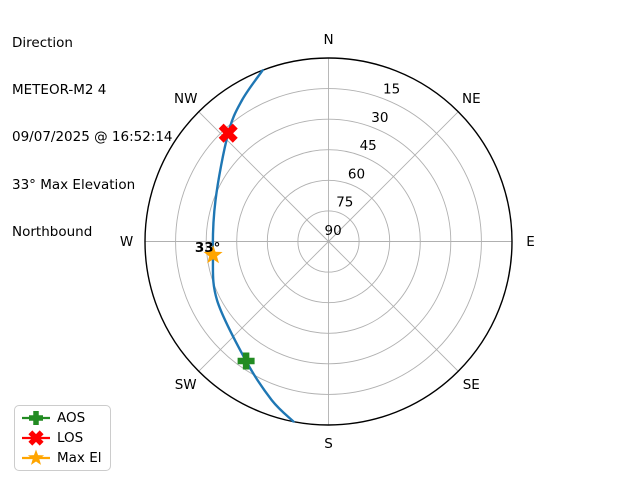  I want to click on los-legend-marker-icon, so click(36, 438).